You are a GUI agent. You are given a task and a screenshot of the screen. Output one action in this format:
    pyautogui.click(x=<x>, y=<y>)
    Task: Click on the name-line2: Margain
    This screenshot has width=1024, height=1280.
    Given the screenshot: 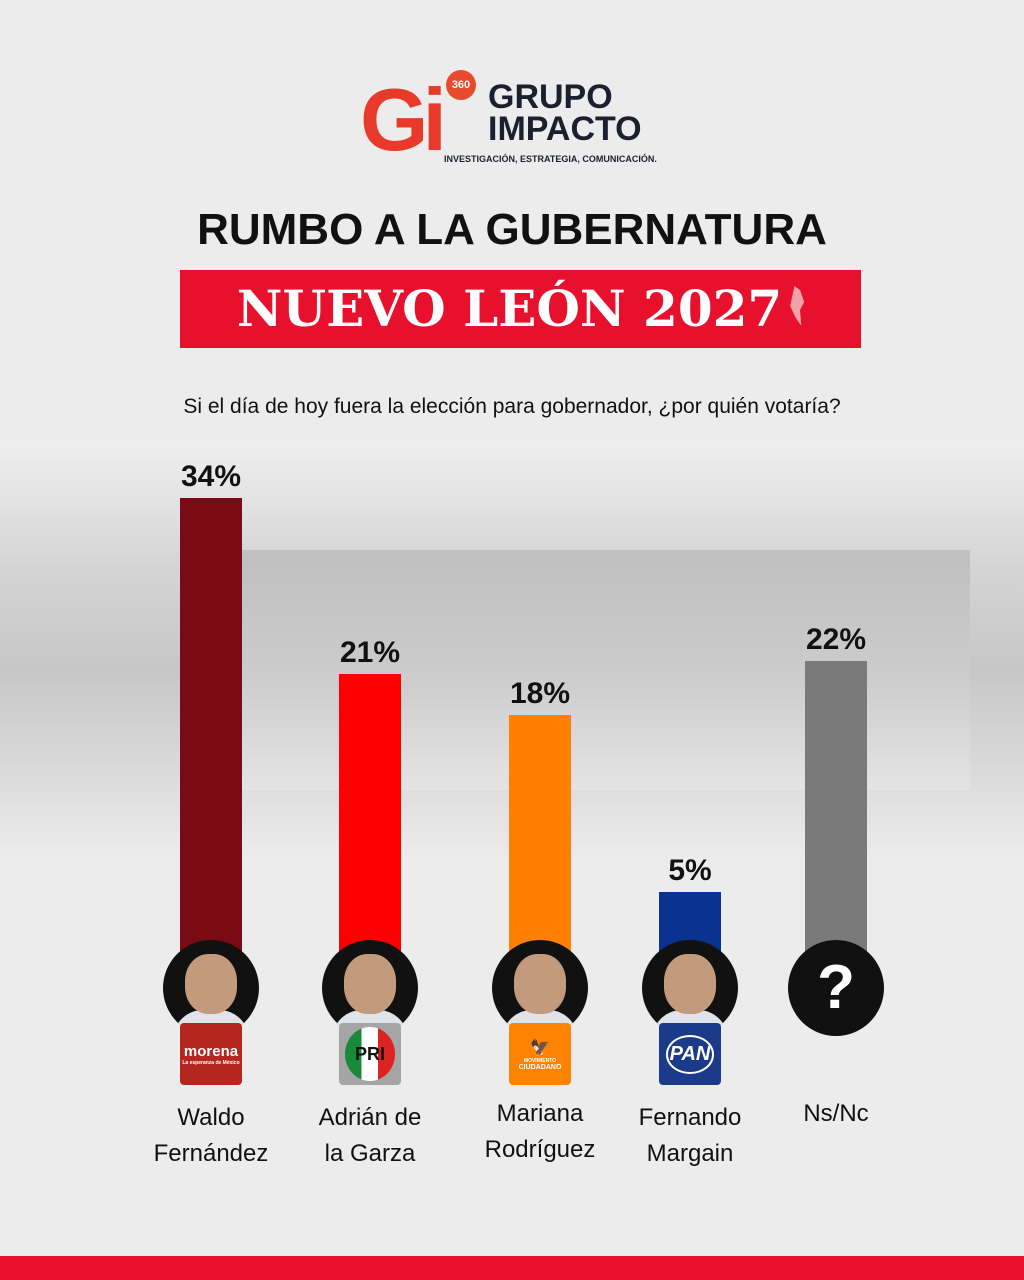 What is the action you would take?
    pyautogui.click(x=690, y=1153)
    